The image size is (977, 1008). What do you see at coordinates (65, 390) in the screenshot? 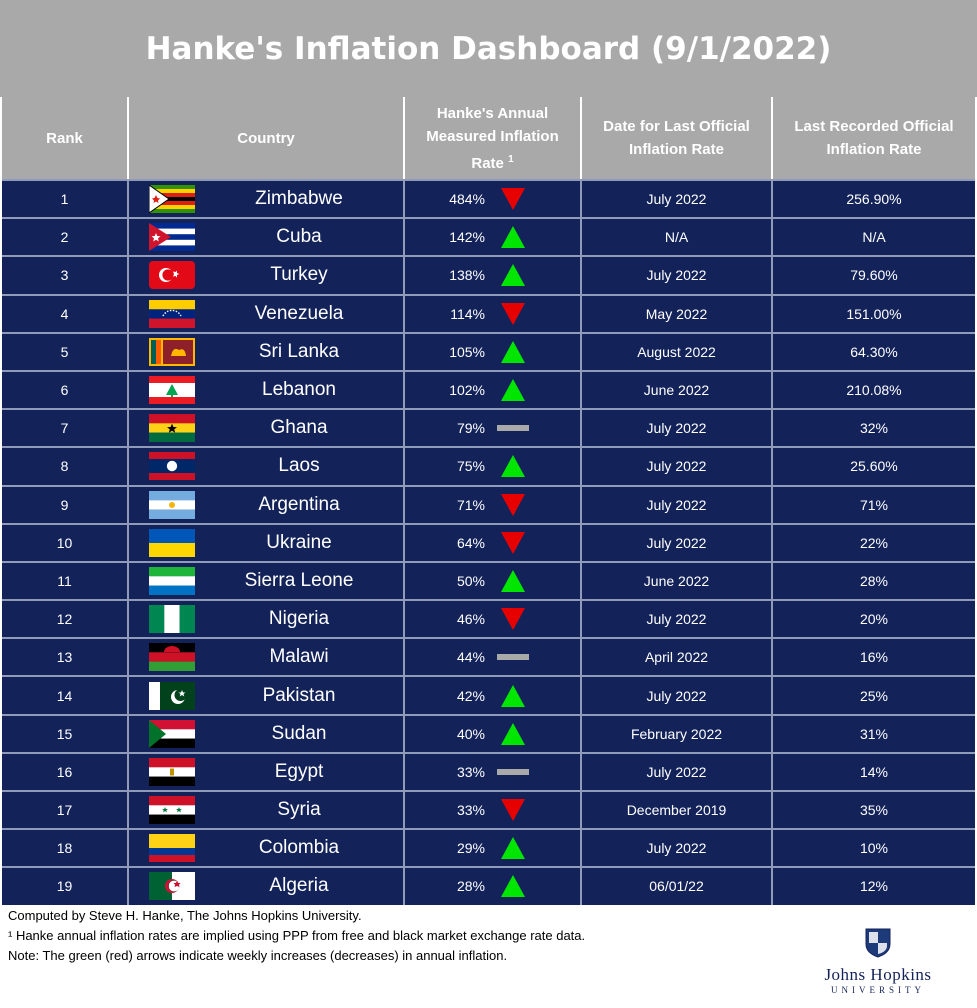
I see `rank-cell: 6` at bounding box center [65, 390].